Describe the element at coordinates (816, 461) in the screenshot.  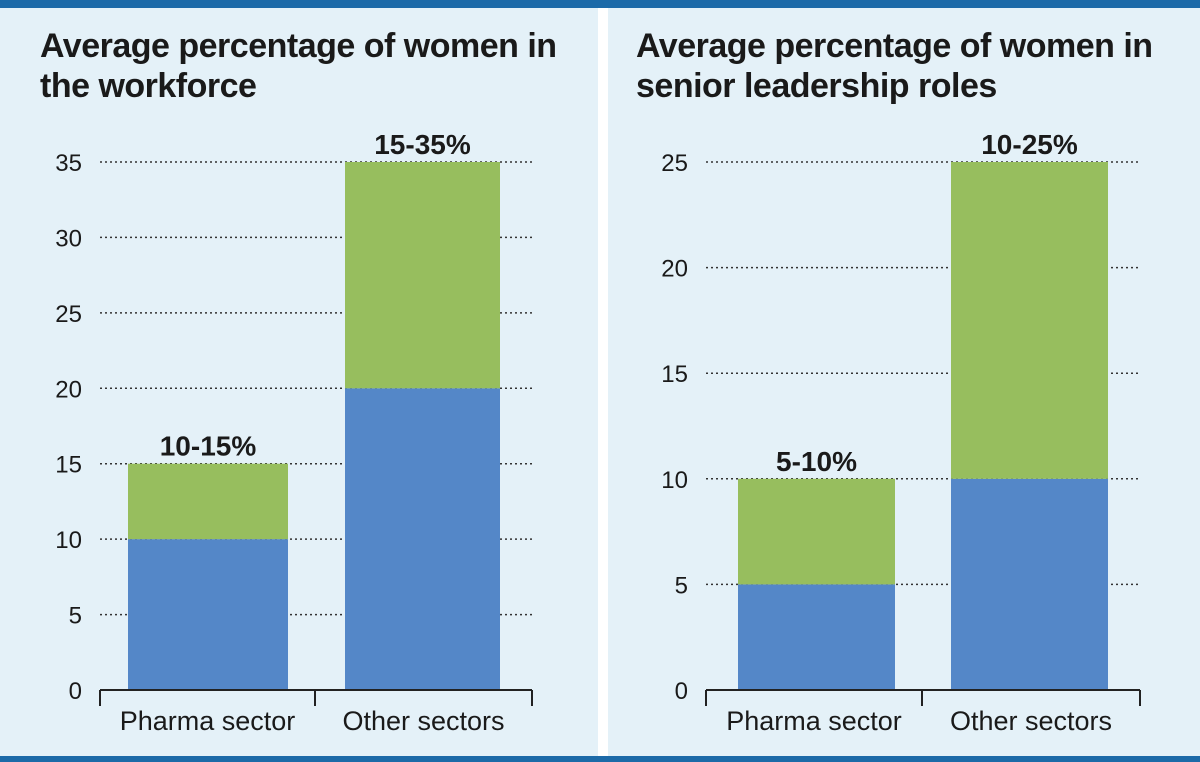
I see `bar-range-label: 5-10%` at that location.